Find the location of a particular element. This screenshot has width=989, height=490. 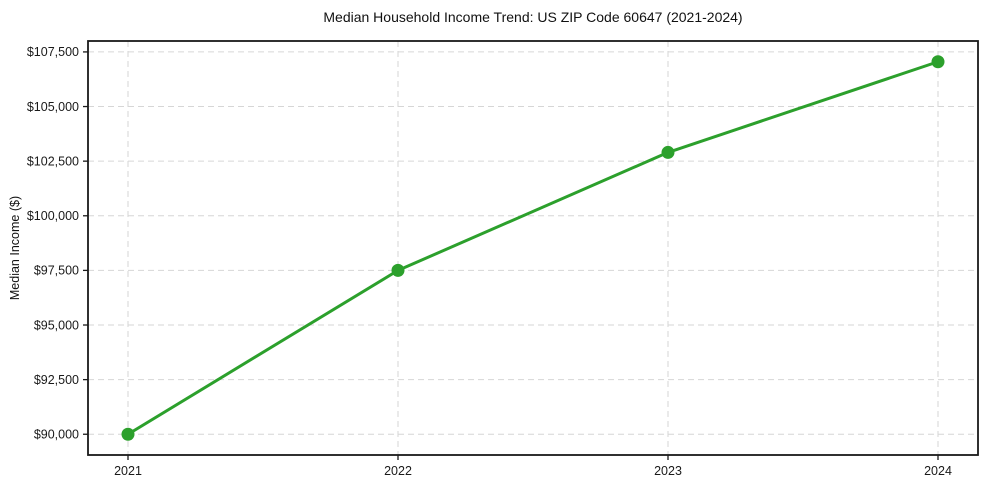

y-tick-label: $90,000 is located at coordinates (56, 435).